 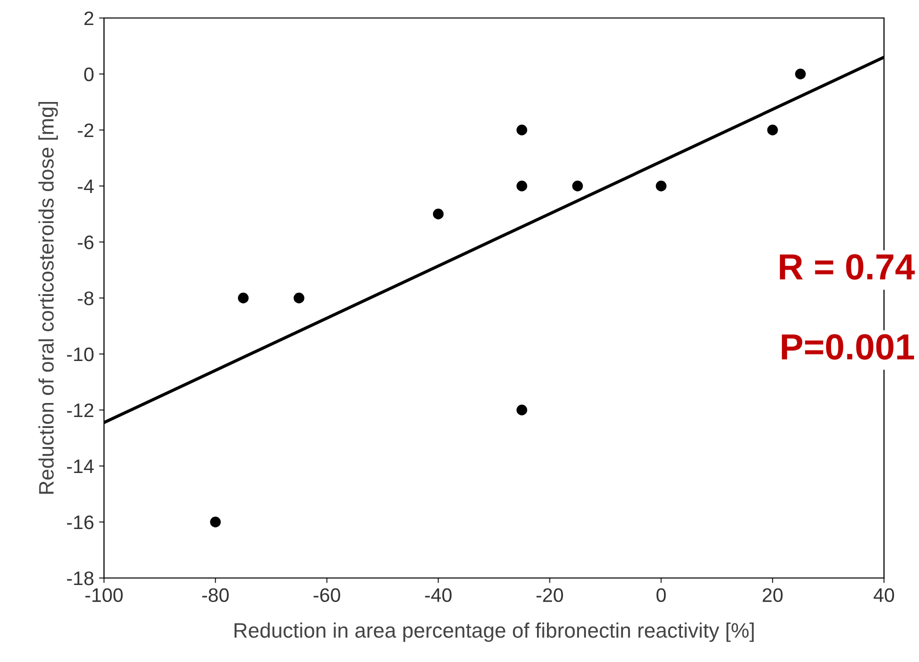 What do you see at coordinates (884, 595) in the screenshot?
I see `x-tick-label: 40` at bounding box center [884, 595].